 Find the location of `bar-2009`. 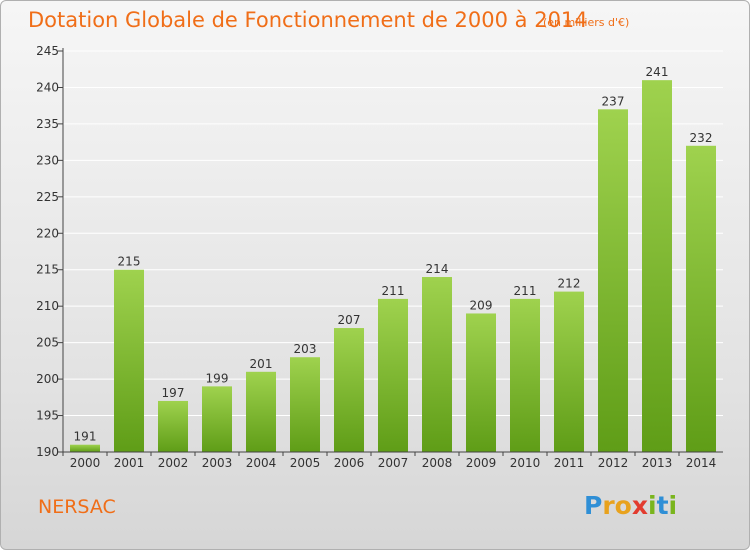

bar-2009 is located at coordinates (481, 382).